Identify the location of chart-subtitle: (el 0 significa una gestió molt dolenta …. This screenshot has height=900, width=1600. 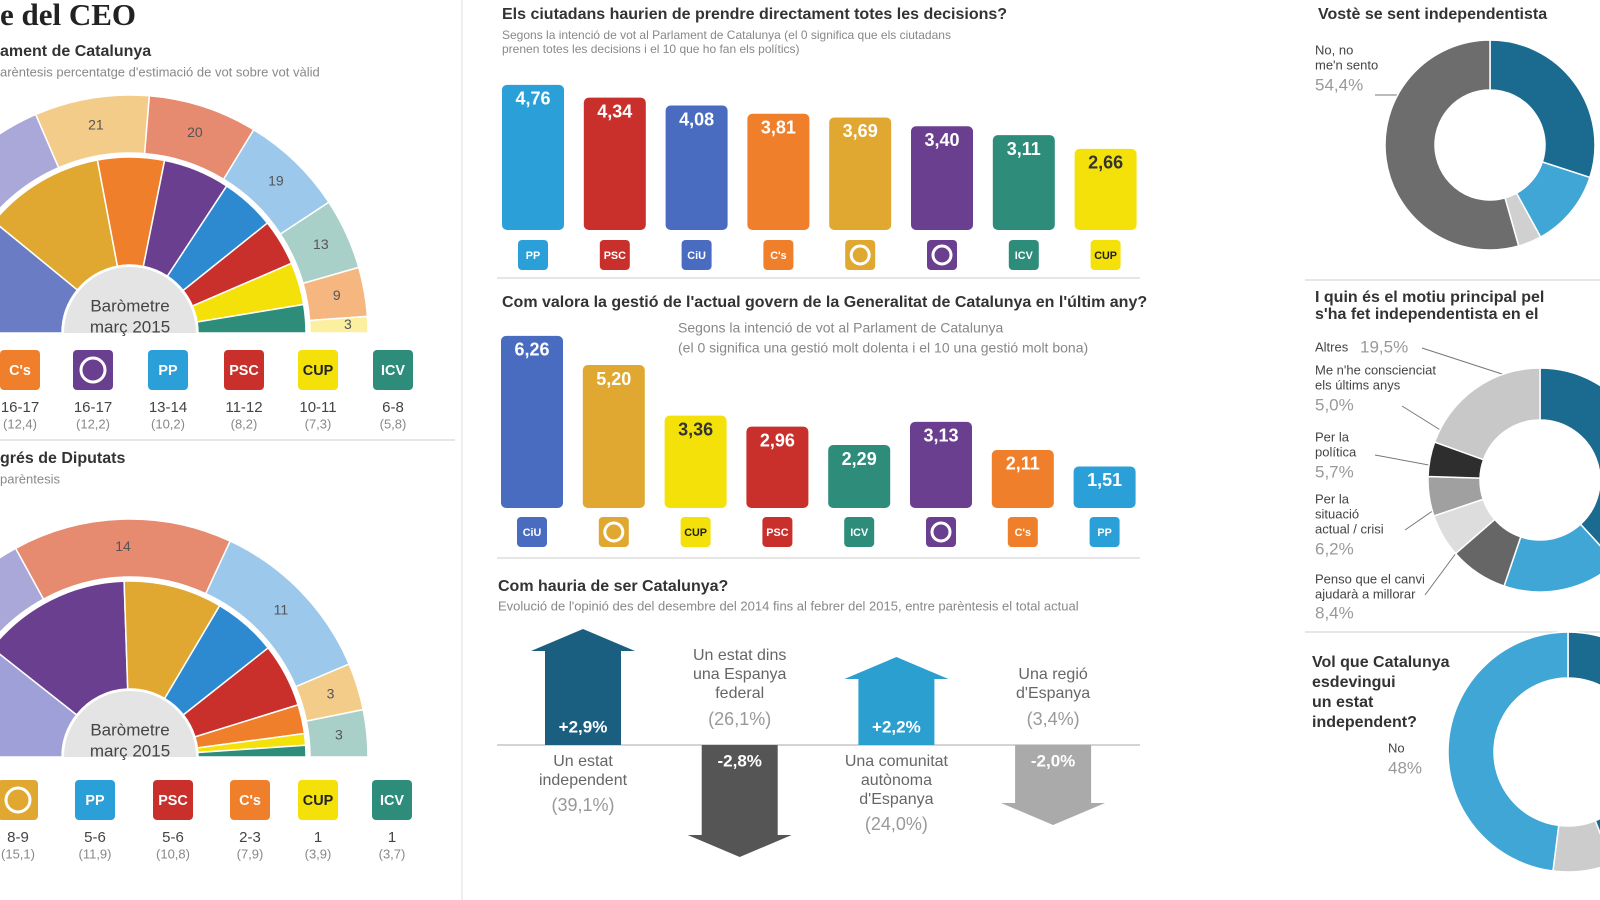
(883, 348).